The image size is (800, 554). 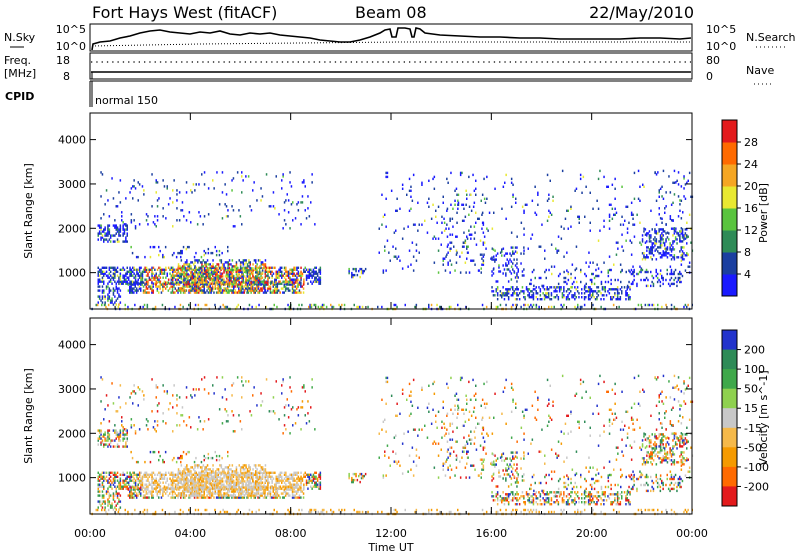 I want to click on noise-tick-bottom-left: 10^0, so click(x=71, y=46).